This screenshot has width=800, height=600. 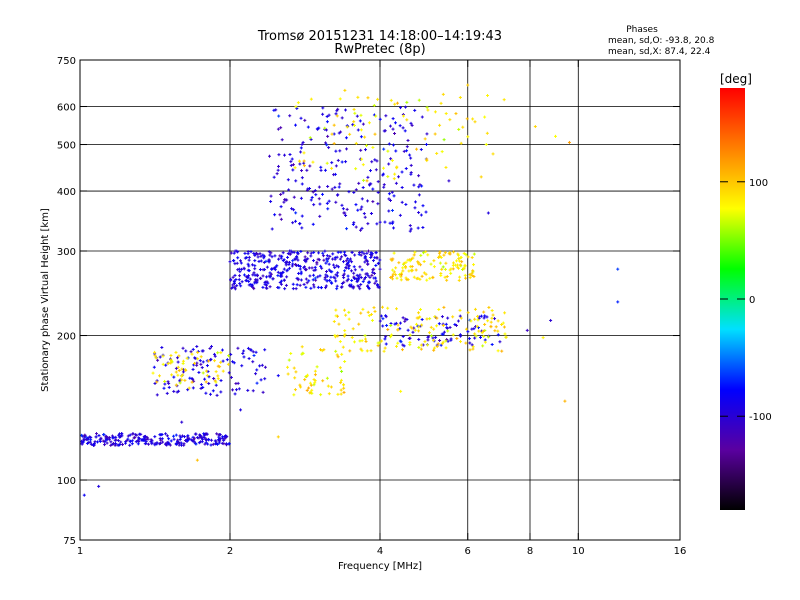 I want to click on y-tick-label: 75, so click(x=69, y=541).